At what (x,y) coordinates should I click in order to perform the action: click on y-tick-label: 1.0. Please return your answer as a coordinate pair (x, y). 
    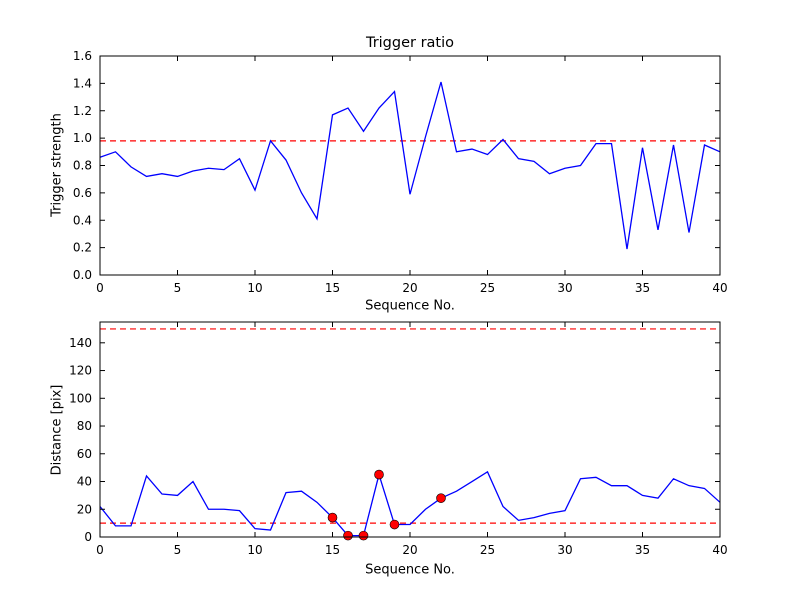
    Looking at the image, I should click on (82, 138).